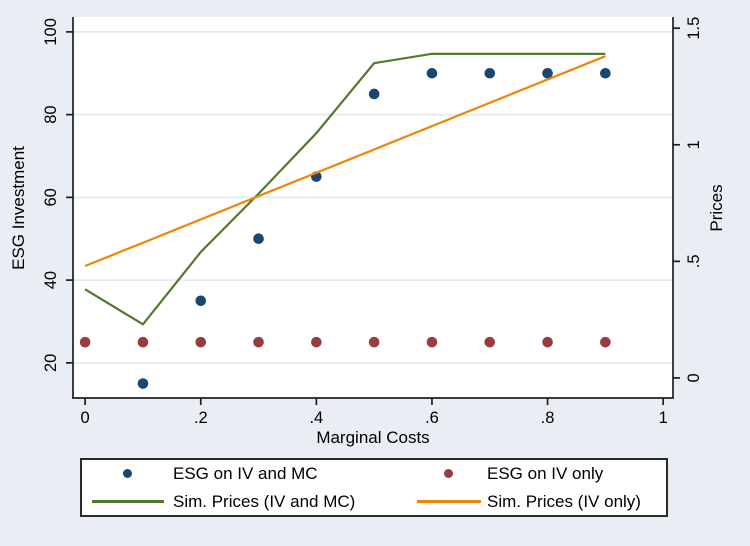 Image resolution: width=750 pixels, height=546 pixels. What do you see at coordinates (51, 197) in the screenshot?
I see `y-left-tick-label: 60` at bounding box center [51, 197].